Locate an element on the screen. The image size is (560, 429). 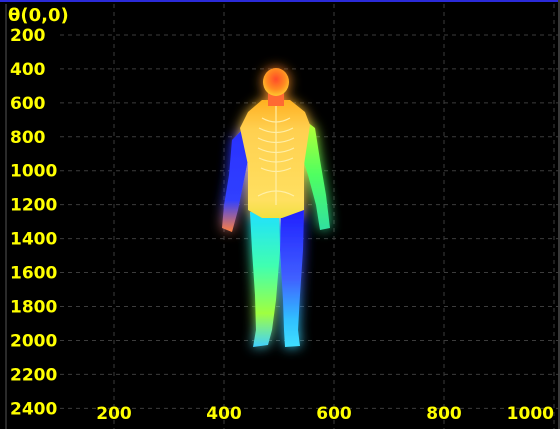
y-tick-label: 1000 is located at coordinates (33, 172).